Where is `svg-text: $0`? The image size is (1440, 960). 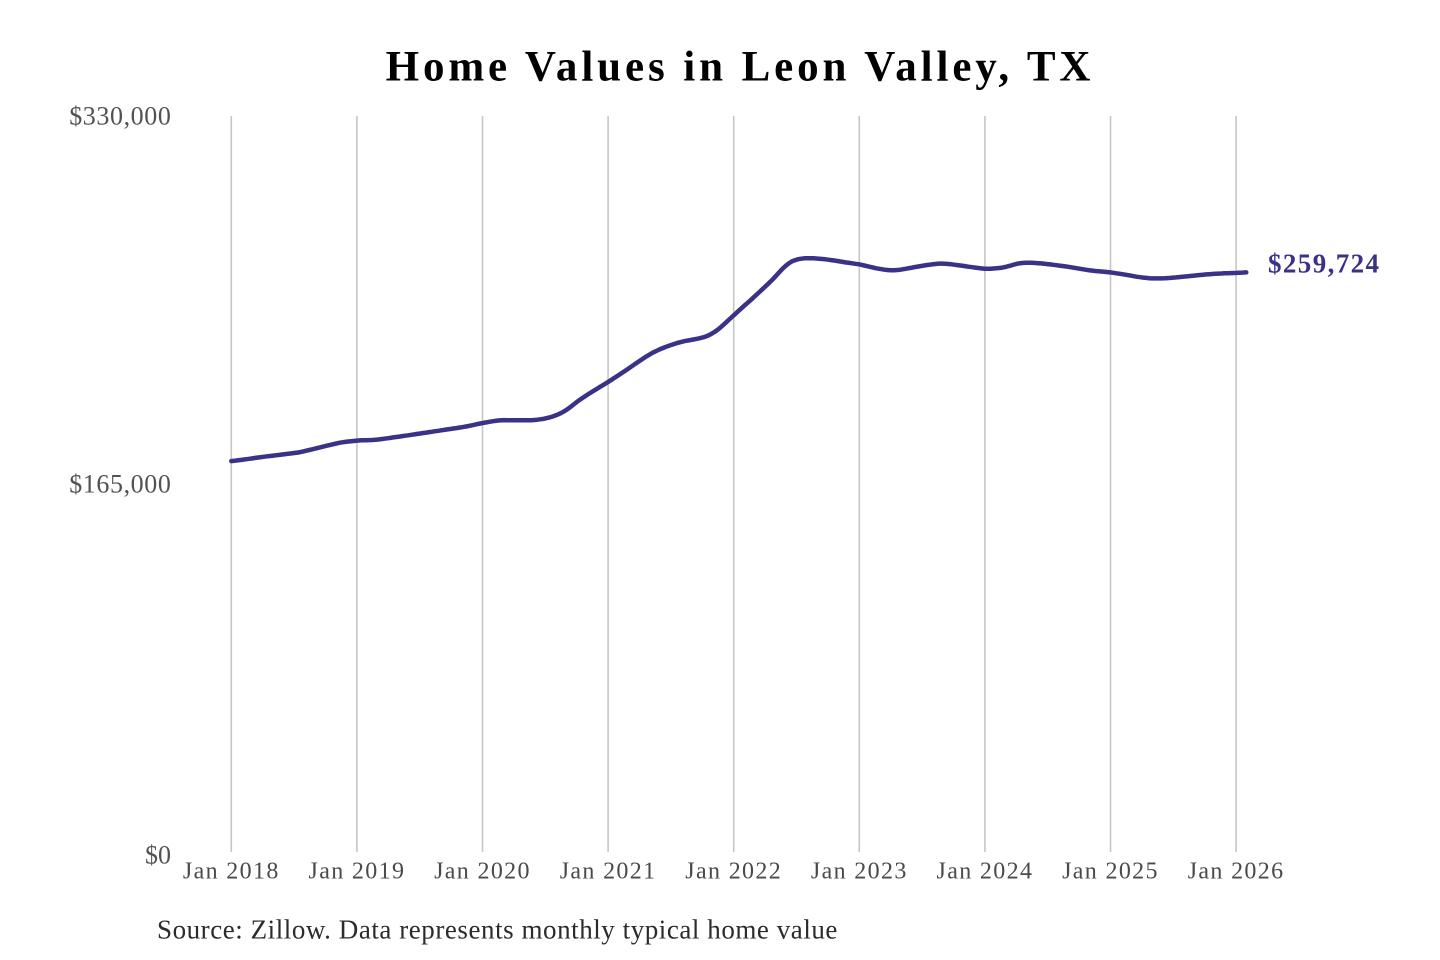
svg-text: $0 is located at coordinates (158, 855).